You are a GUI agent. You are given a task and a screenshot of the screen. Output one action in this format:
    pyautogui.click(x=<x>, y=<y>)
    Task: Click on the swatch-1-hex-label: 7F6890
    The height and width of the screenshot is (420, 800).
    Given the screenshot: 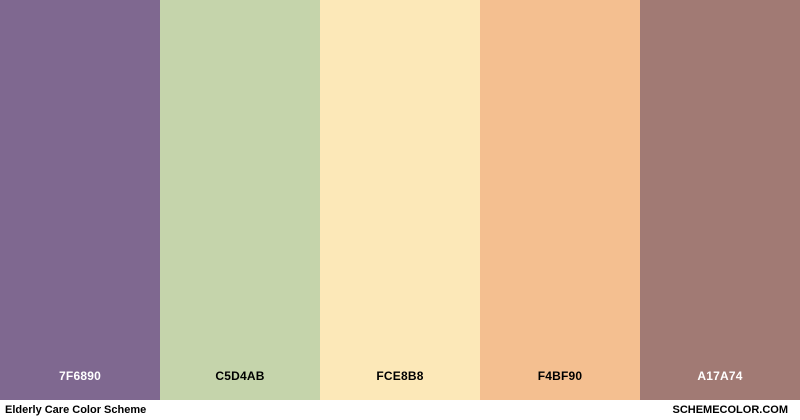 What is the action you would take?
    pyautogui.click(x=80, y=376)
    